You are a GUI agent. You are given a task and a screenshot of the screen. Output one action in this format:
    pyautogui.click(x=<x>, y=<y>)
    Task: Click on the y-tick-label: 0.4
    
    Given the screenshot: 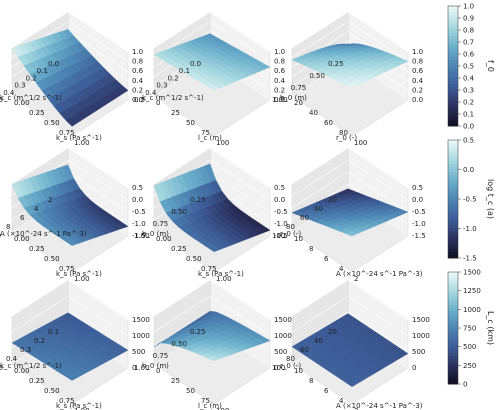 What is the action you would take?
    pyautogui.click(x=9, y=93)
    